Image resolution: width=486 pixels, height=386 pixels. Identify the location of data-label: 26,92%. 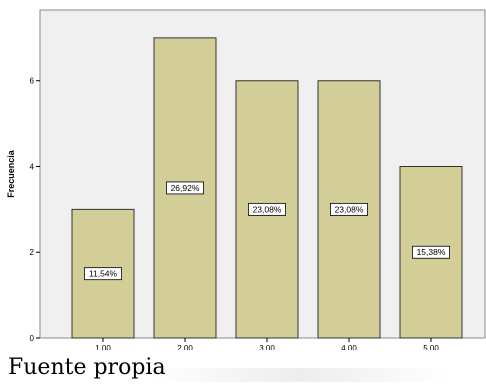
(185, 188).